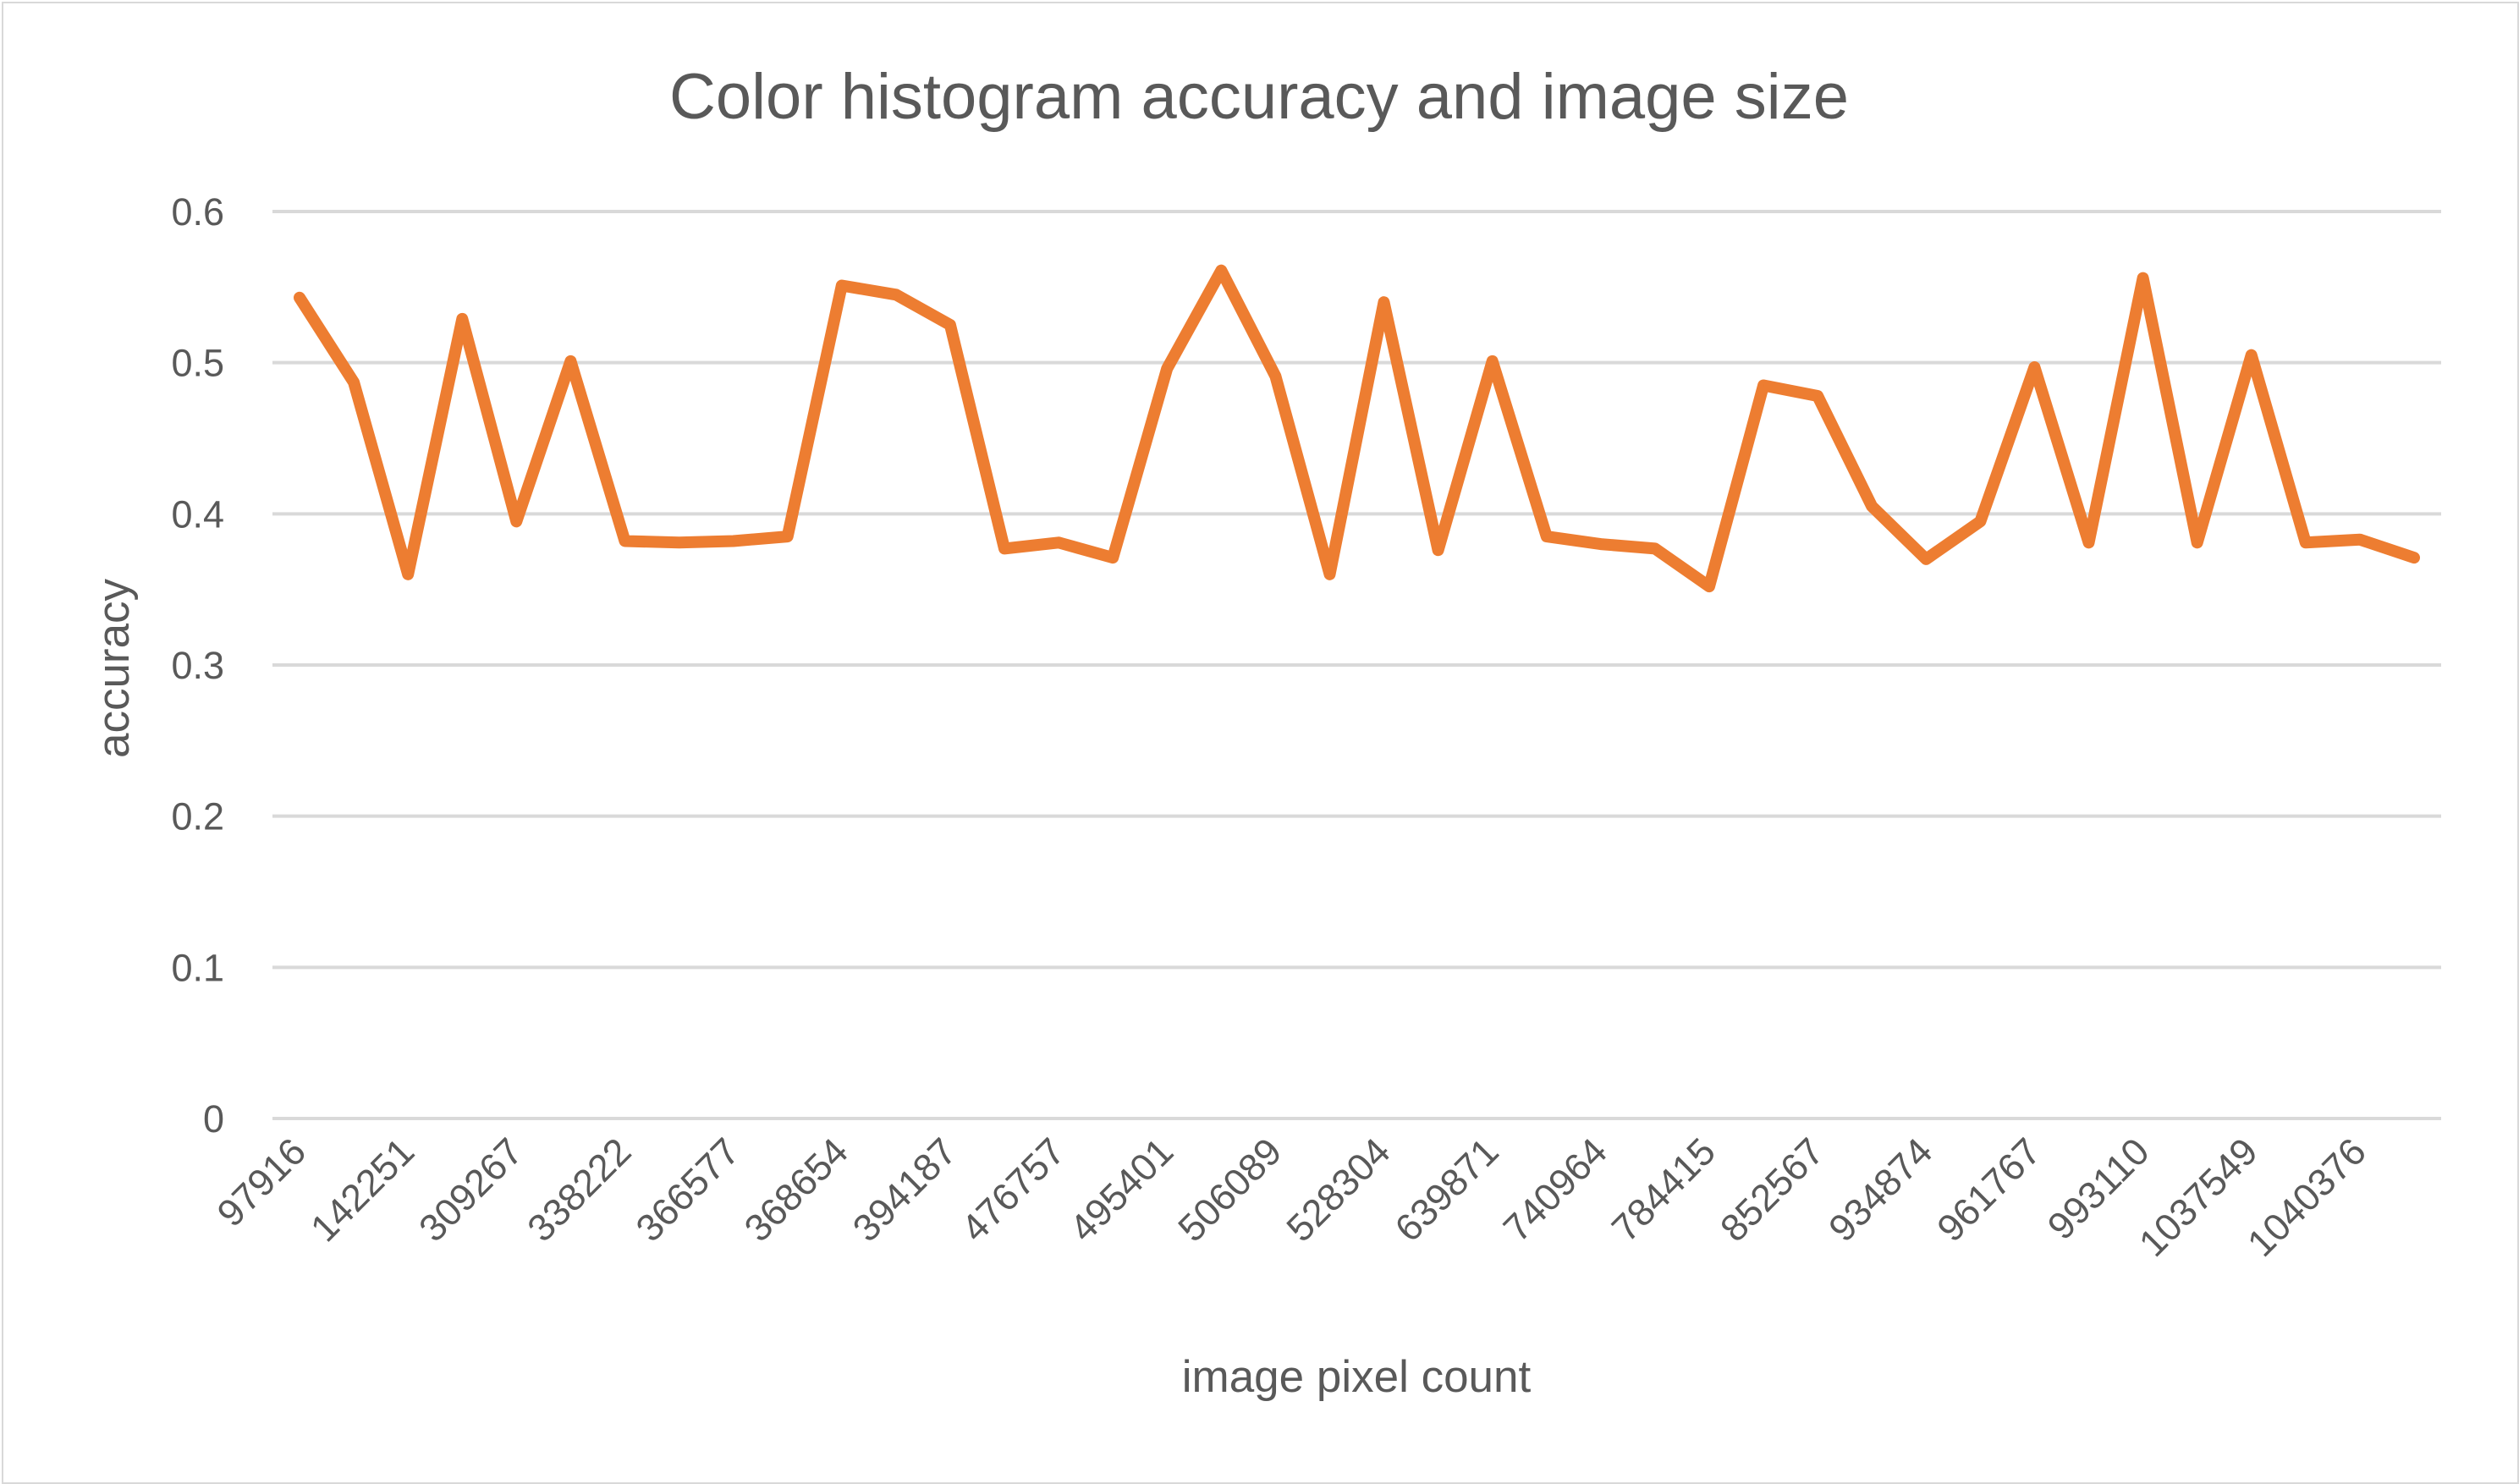  I want to click on x-tick-label: 1037549, so click(2198, 1197).